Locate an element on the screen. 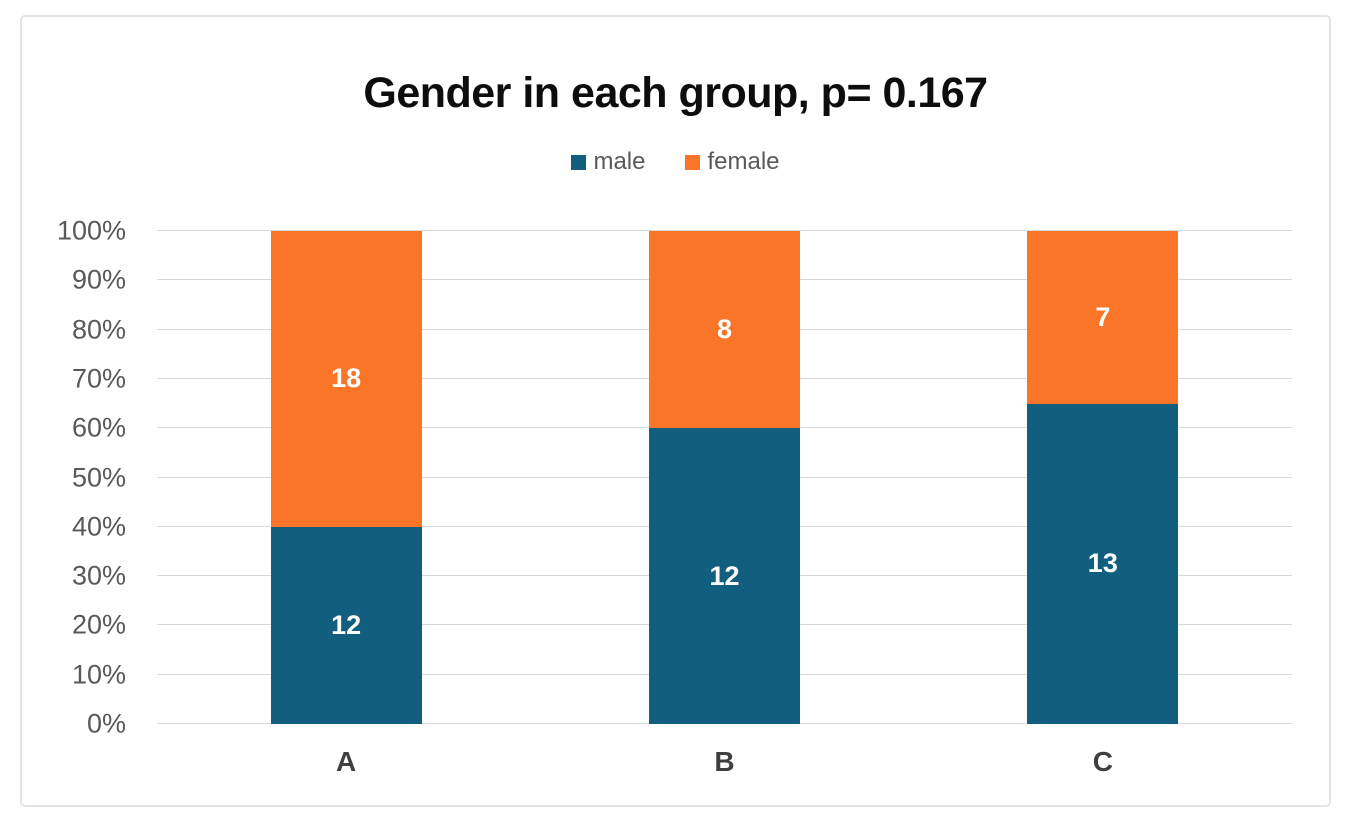  y-axis-labels: 0% 10% 20% 30% 40% 50% 60% 70% 80% 90% 100% is located at coordinates (74, 477).